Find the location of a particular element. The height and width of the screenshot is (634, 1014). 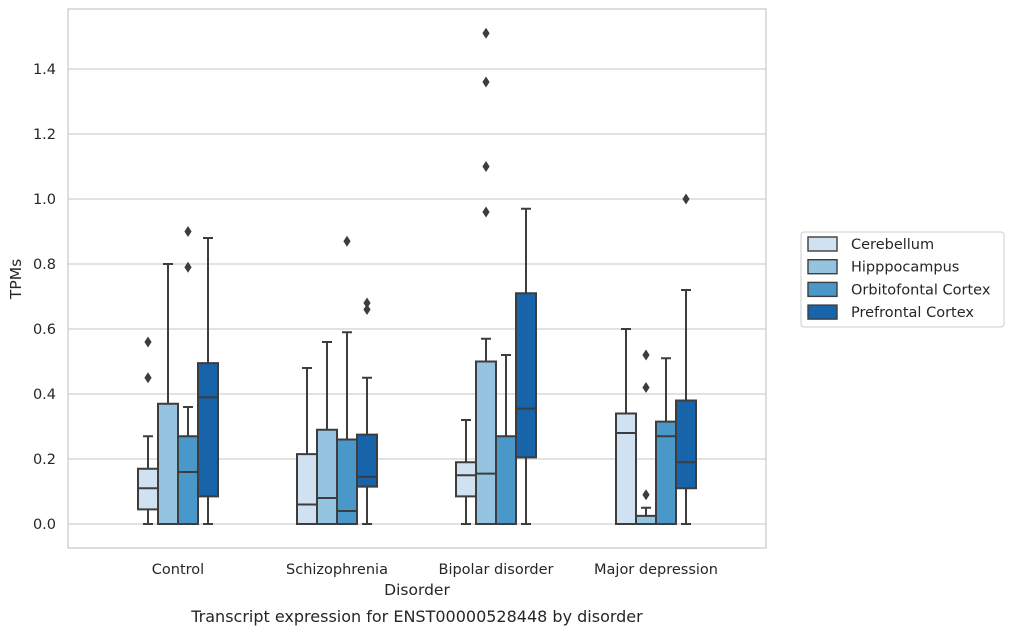

y-tick-label: 0.2 is located at coordinates (44, 460).